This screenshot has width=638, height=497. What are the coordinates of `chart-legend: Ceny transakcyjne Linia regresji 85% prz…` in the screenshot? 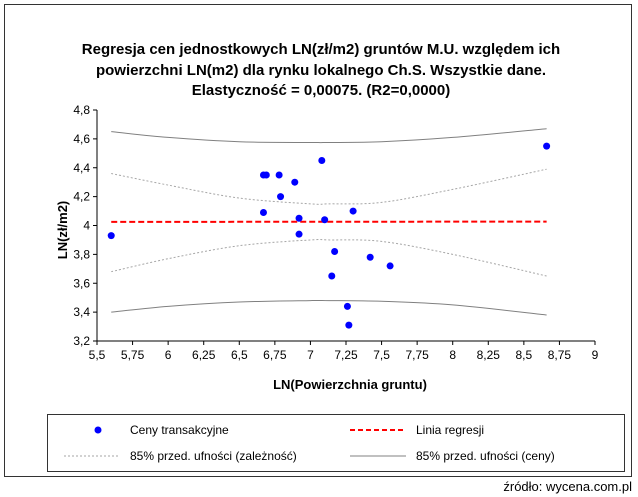 It's located at (336, 443).